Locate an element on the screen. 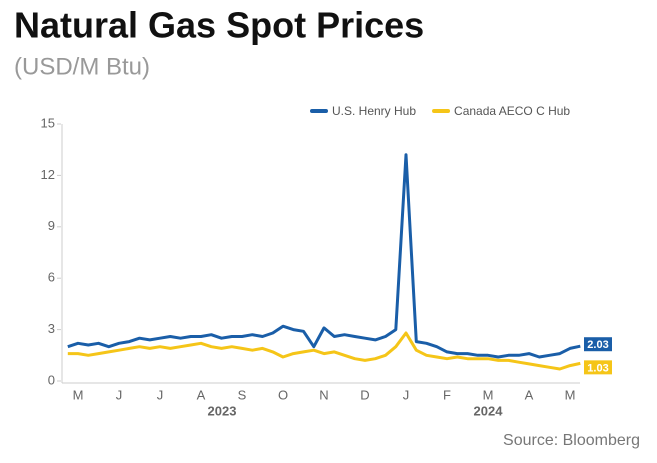 This screenshot has height=463, width=657. end-label: 2.03 is located at coordinates (597, 345).